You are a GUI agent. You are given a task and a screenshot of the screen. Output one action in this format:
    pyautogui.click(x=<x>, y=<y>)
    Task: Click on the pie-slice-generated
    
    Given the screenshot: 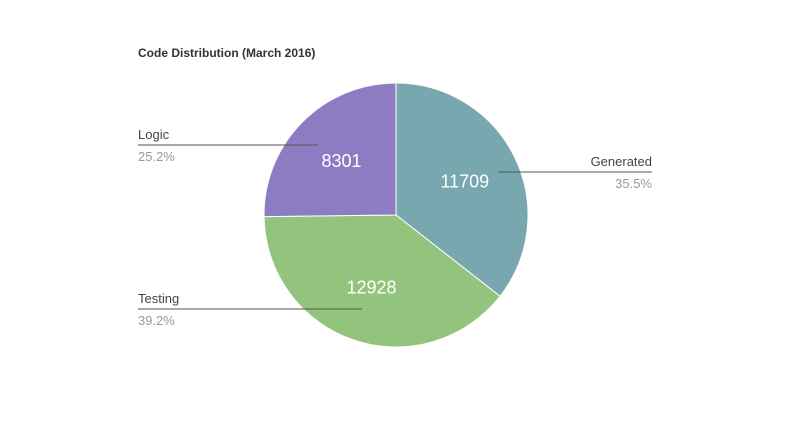 What is the action you would take?
    pyautogui.click(x=462, y=189)
    